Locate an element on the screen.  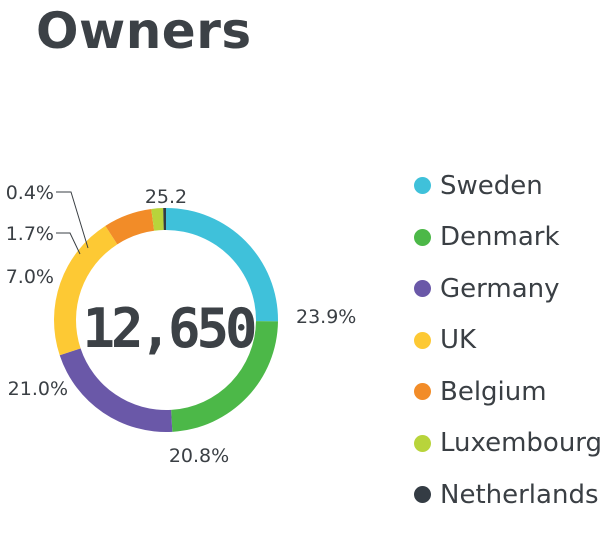
legend-item-germany: Germany is located at coordinates (508, 289).